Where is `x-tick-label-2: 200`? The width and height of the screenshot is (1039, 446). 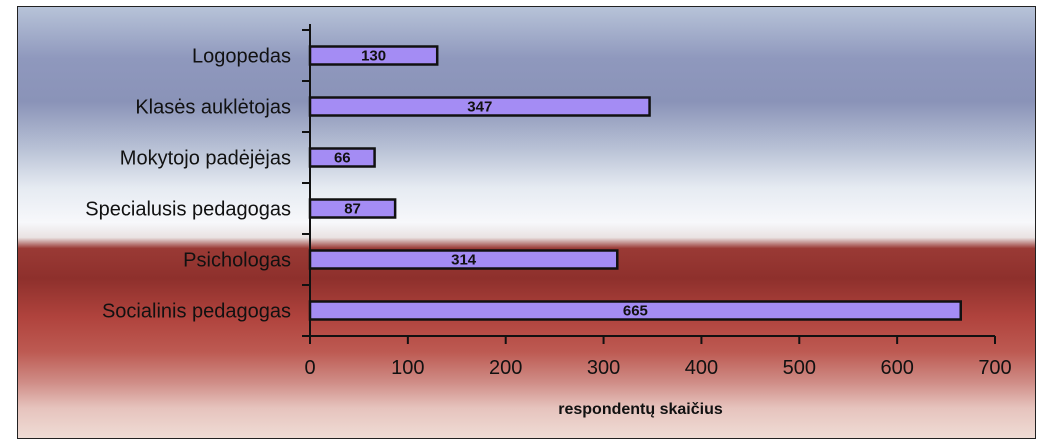
x-tick-label-2: 200 is located at coordinates (505, 368).